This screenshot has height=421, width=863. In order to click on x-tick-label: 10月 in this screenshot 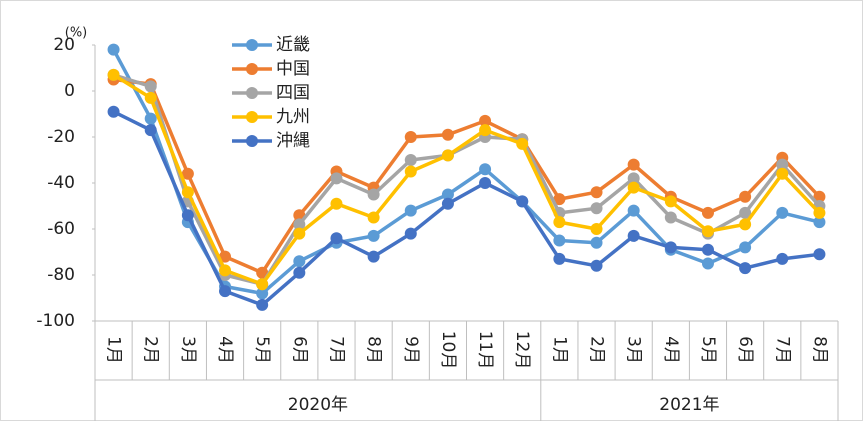, I will do `click(448, 350)`.